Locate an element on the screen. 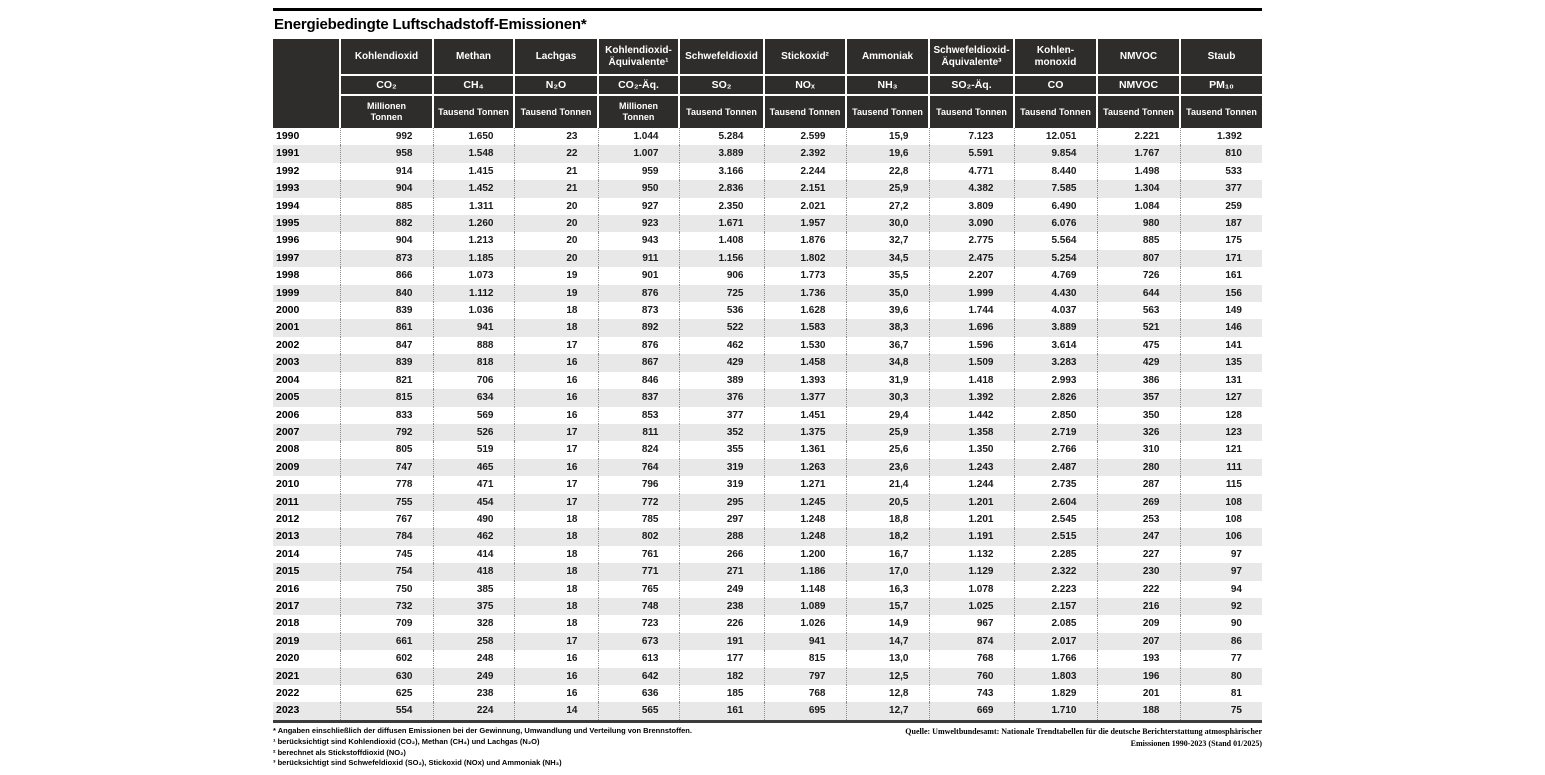 Image resolution: width=1545 pixels, height=775 pixels. cell: 1.358 is located at coordinates (971, 432).